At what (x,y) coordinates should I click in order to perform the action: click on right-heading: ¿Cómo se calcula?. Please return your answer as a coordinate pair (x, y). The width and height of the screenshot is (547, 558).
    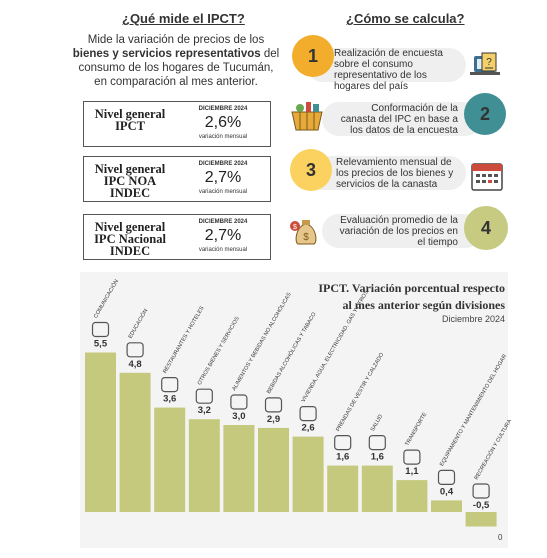
    Looking at the image, I should click on (405, 18).